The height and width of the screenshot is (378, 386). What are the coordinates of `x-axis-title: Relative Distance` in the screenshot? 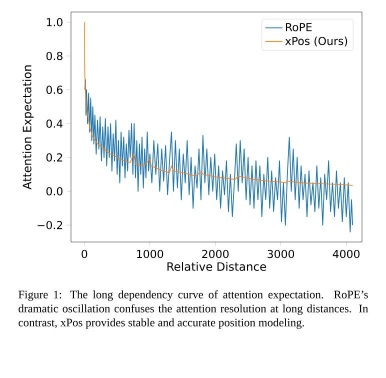 It's located at (216, 266).